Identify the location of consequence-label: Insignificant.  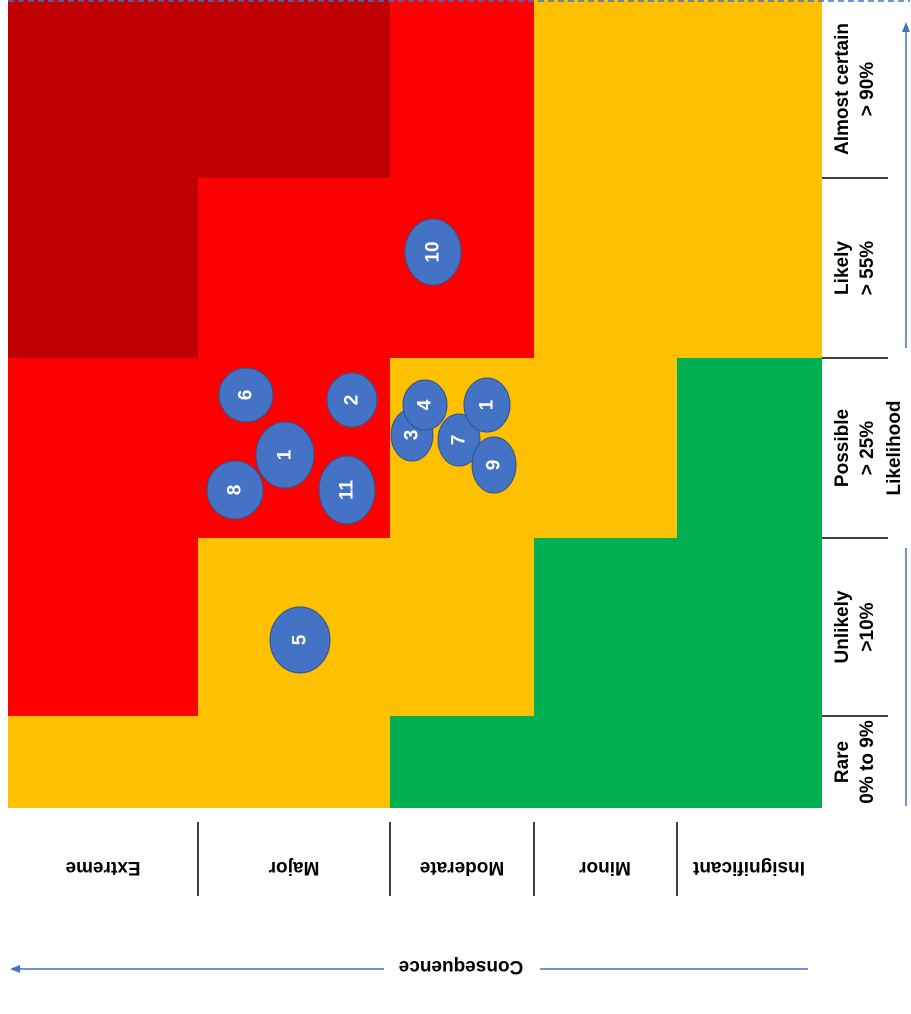
(748, 867).